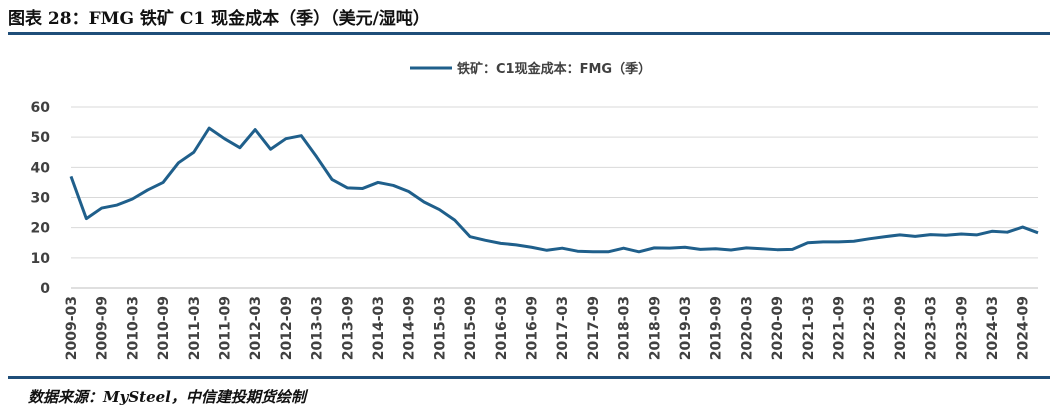 The width and height of the screenshot is (1058, 412). Describe the element at coordinates (778, 328) in the screenshot. I see `x-tick-label: 2020-09` at that location.